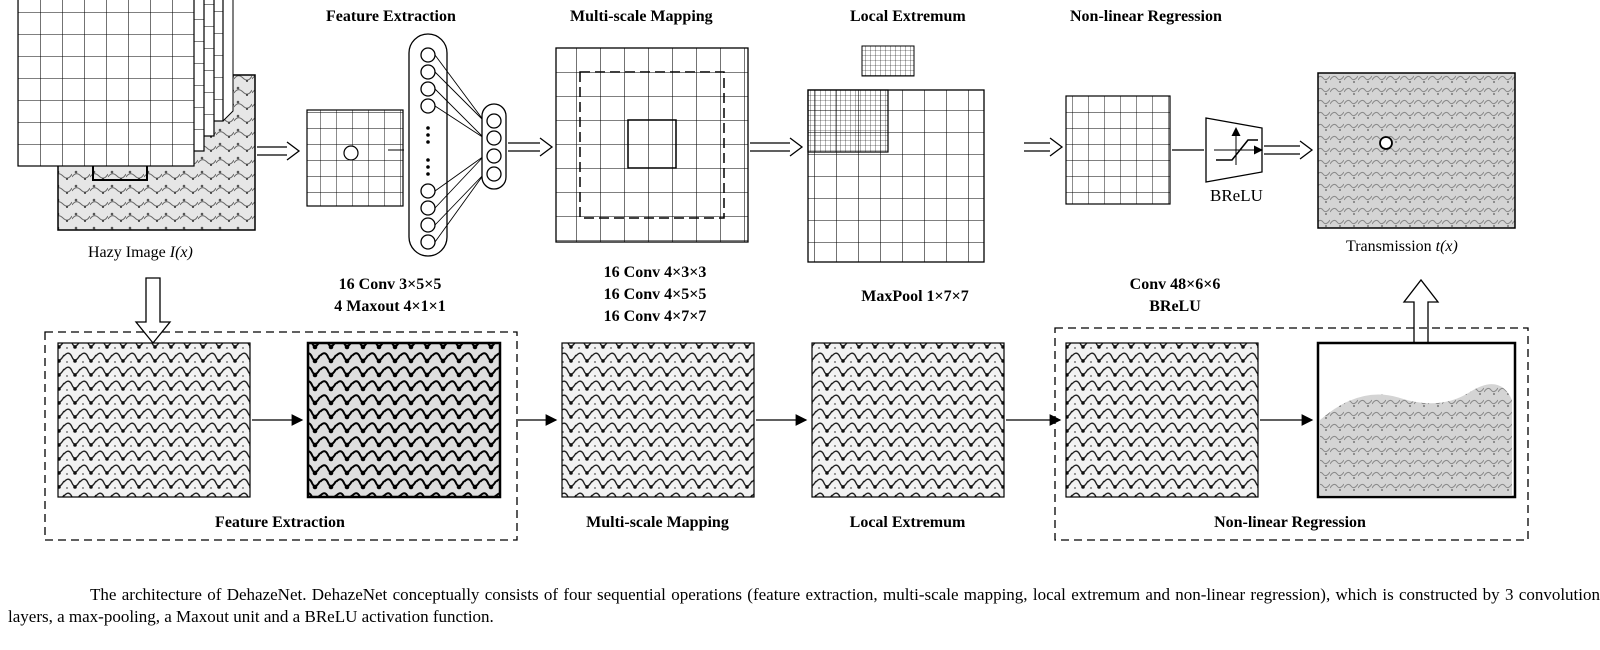  Describe the element at coordinates (391, 16) in the screenshot. I see `feature-extraction-title: Feature Extraction` at that location.